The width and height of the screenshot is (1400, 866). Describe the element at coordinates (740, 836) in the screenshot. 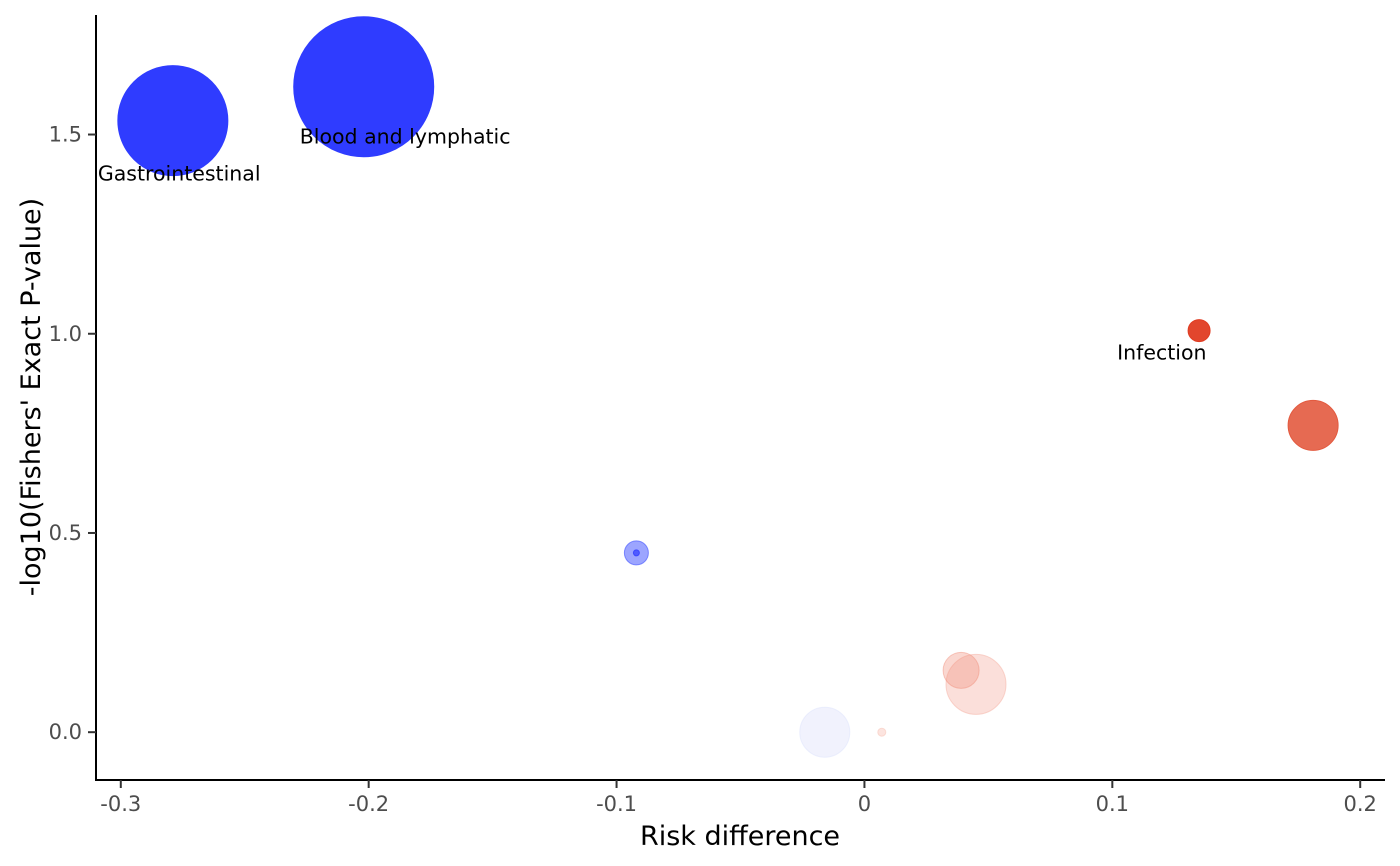

I see `x-axis-title: Risk difference` at that location.